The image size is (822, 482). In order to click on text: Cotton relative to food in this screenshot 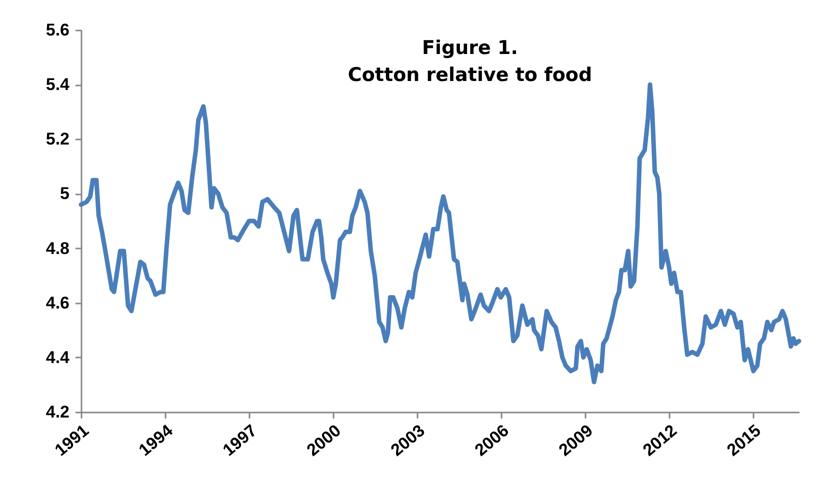, I will do `click(470, 75)`.